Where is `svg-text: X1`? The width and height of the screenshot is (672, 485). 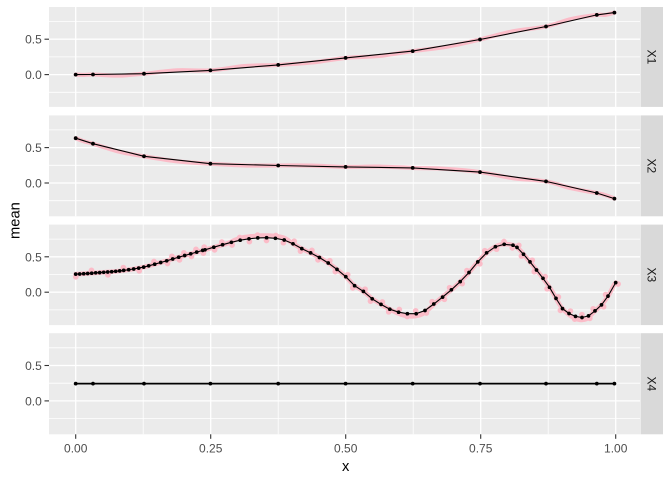 svg-text: X1 is located at coordinates (652, 57).